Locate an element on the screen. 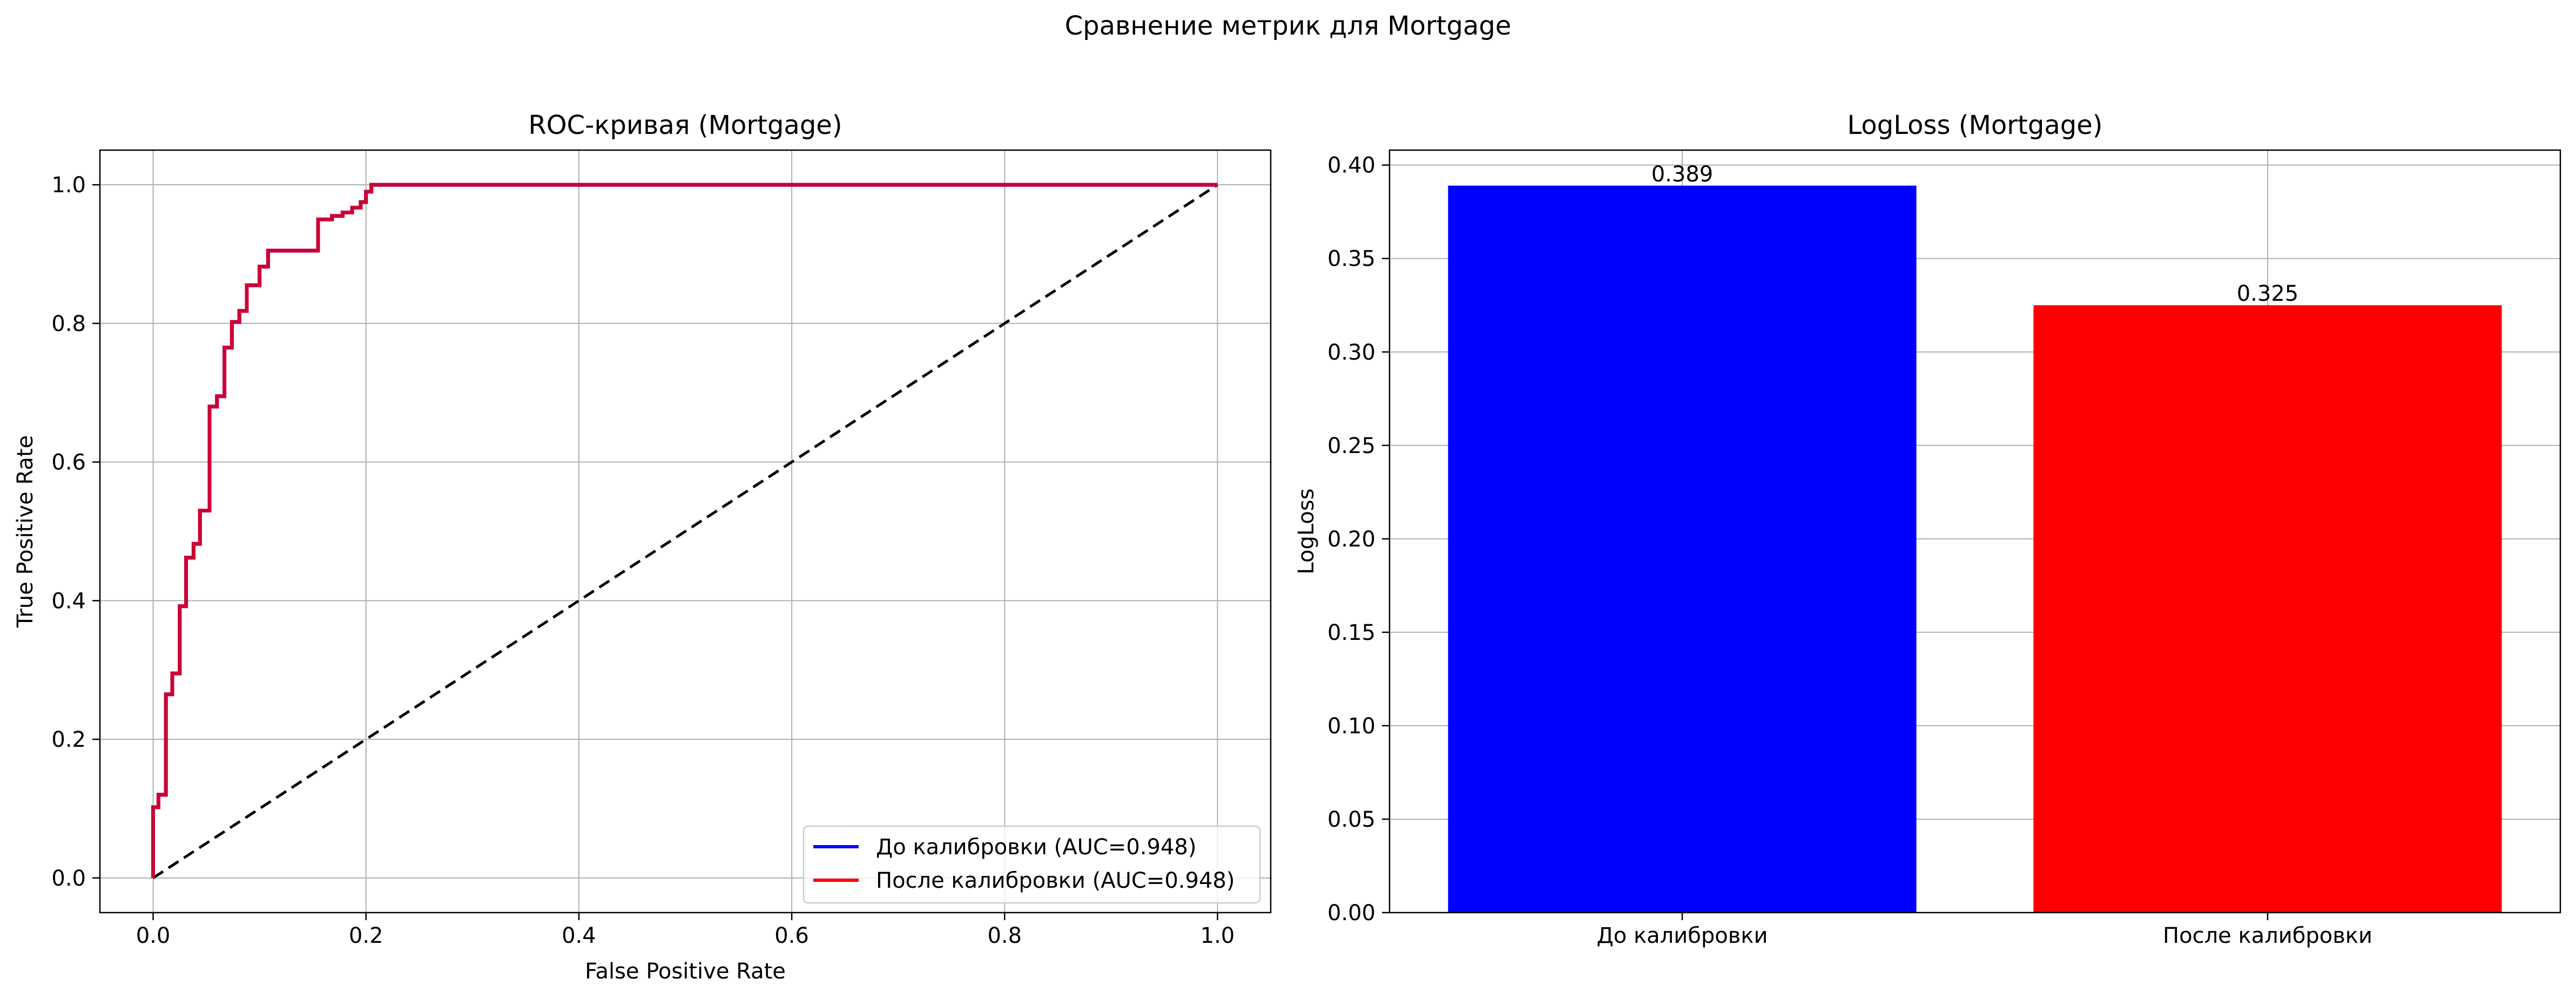  logloss-x-ticks: До калибровки После калибровки is located at coordinates (1984, 931).